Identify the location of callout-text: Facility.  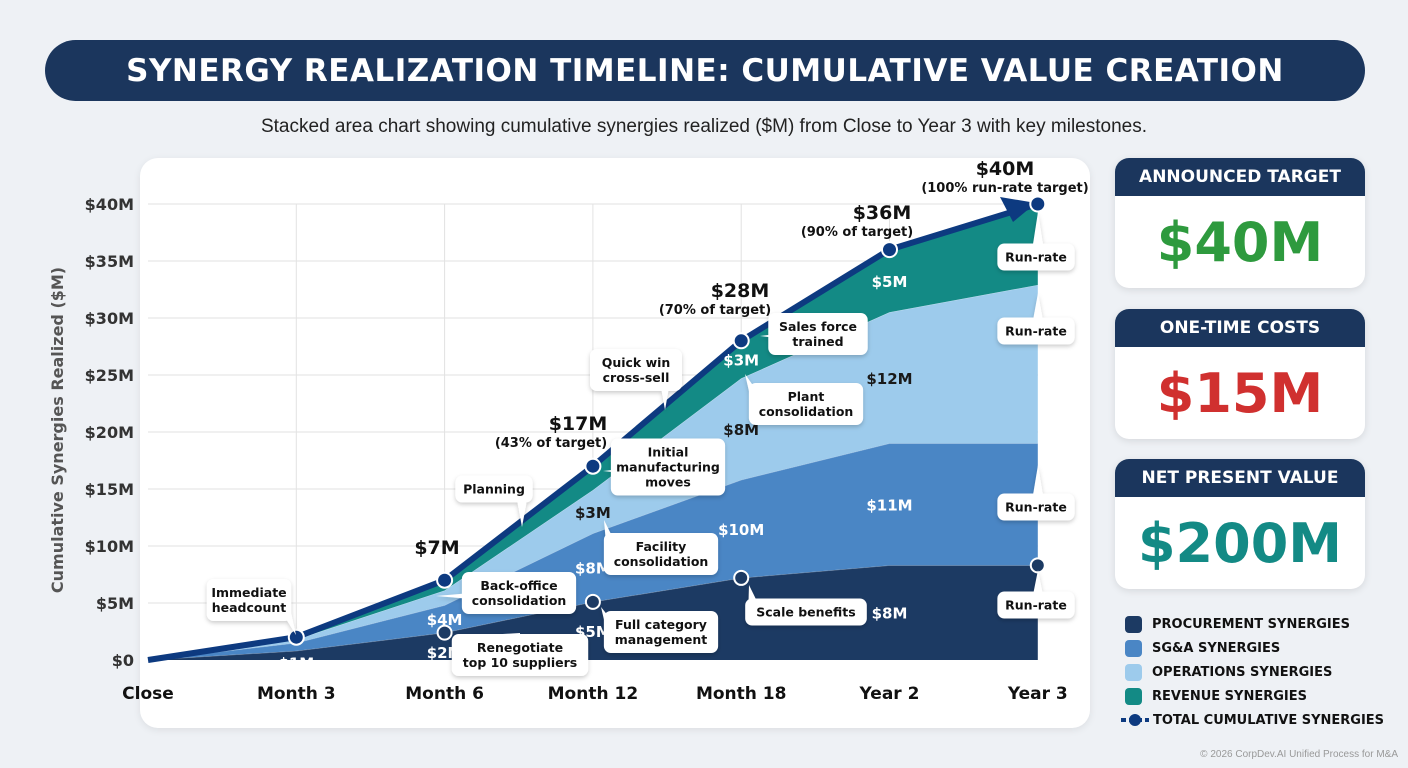
(661, 546).